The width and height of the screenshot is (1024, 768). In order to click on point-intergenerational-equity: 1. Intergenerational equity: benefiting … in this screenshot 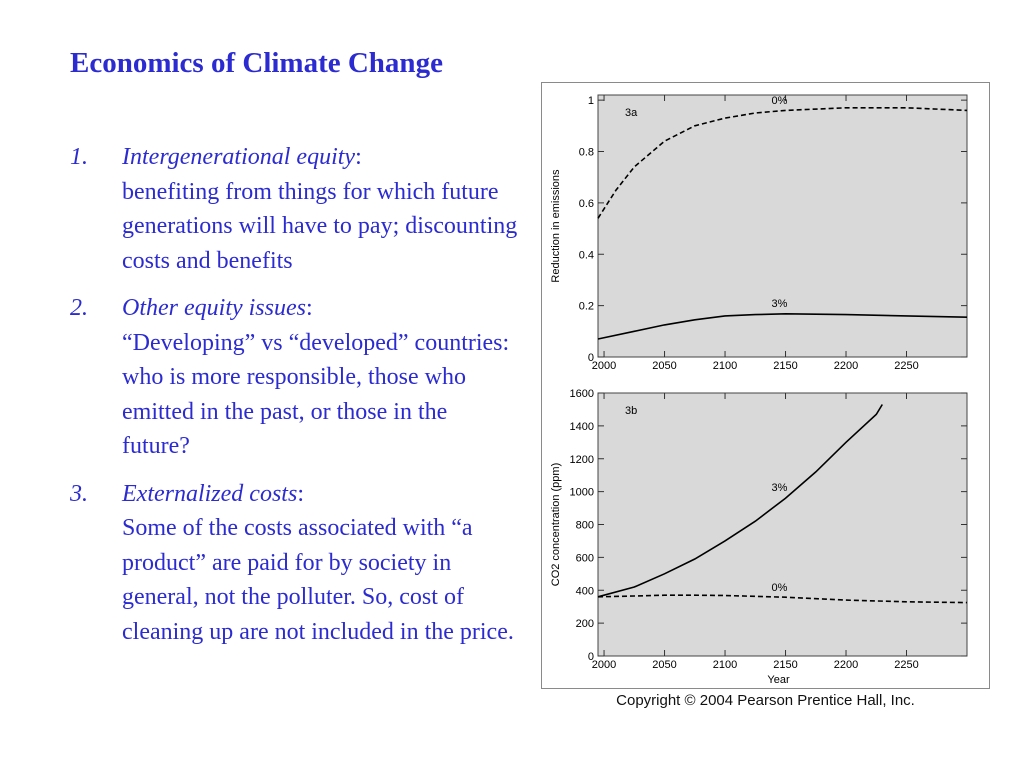, I will do `click(295, 209)`.